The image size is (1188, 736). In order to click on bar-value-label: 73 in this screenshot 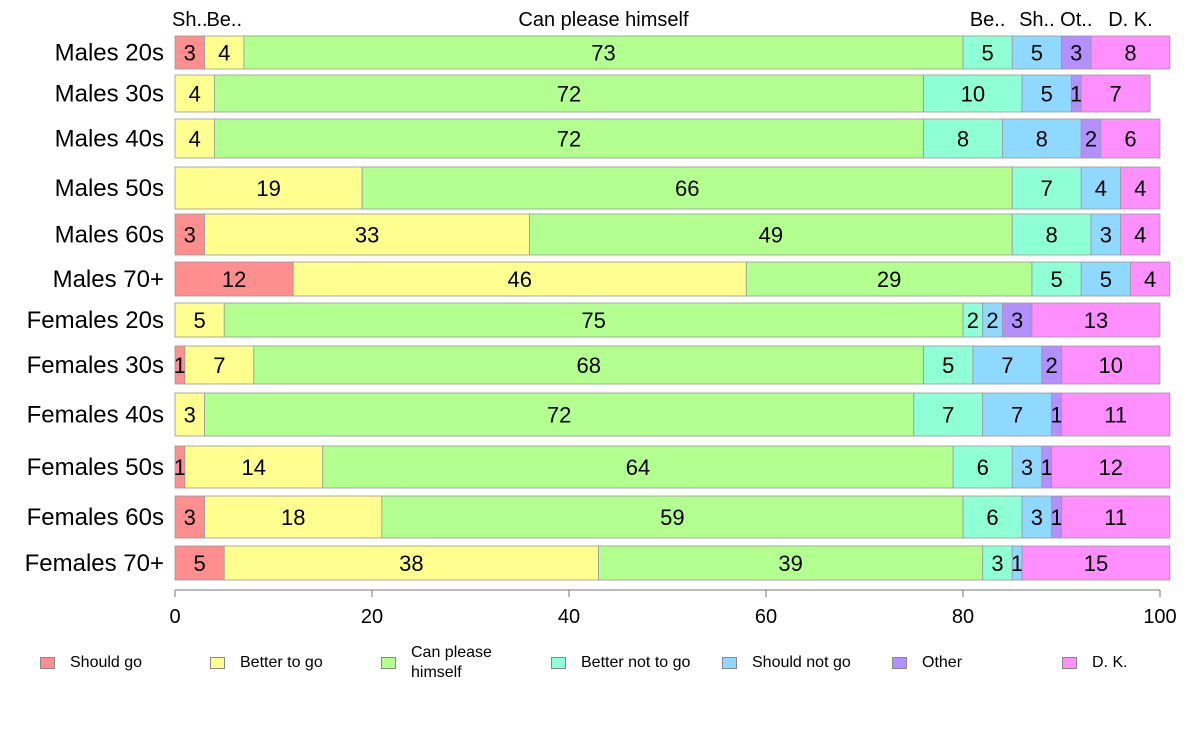, I will do `click(603, 53)`.